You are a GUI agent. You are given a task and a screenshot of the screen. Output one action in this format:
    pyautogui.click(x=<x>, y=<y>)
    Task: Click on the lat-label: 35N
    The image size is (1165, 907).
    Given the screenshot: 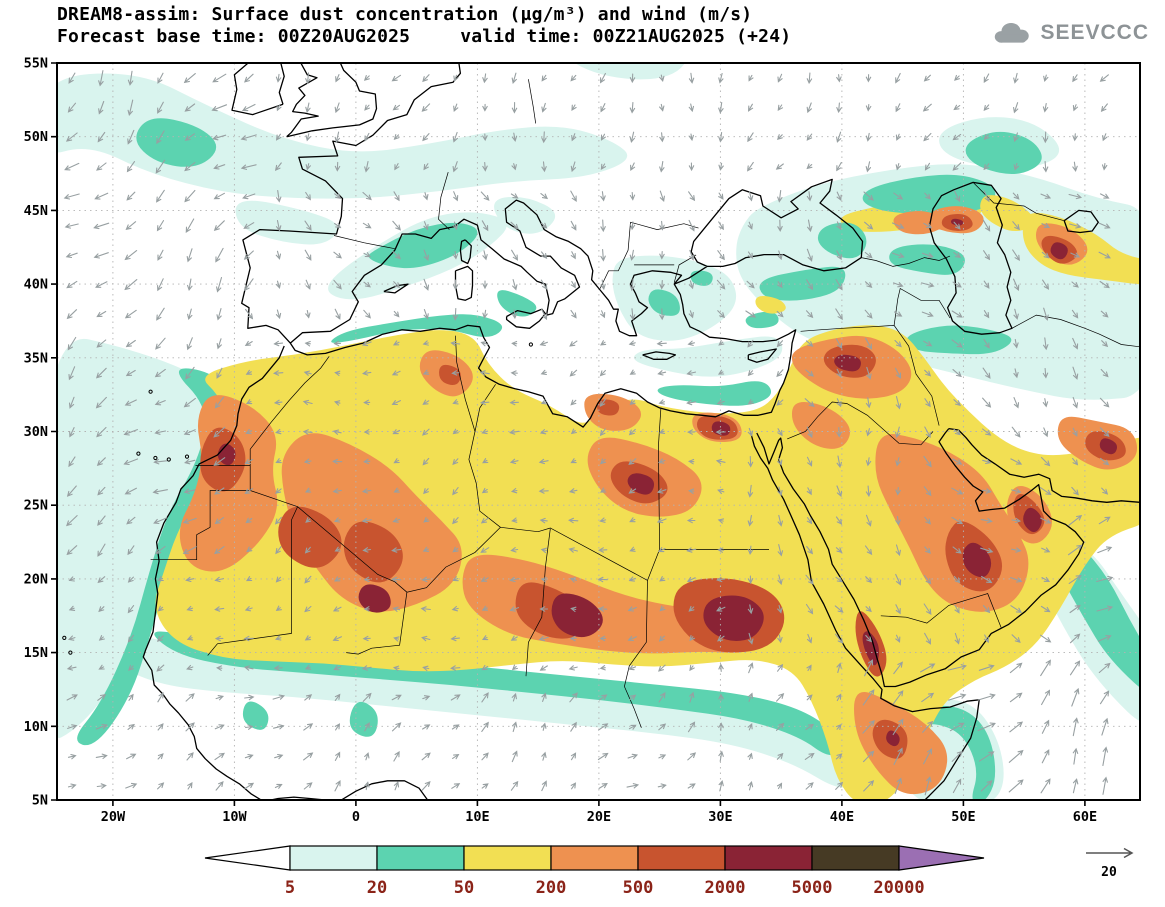 What is the action you would take?
    pyautogui.click(x=36, y=358)
    